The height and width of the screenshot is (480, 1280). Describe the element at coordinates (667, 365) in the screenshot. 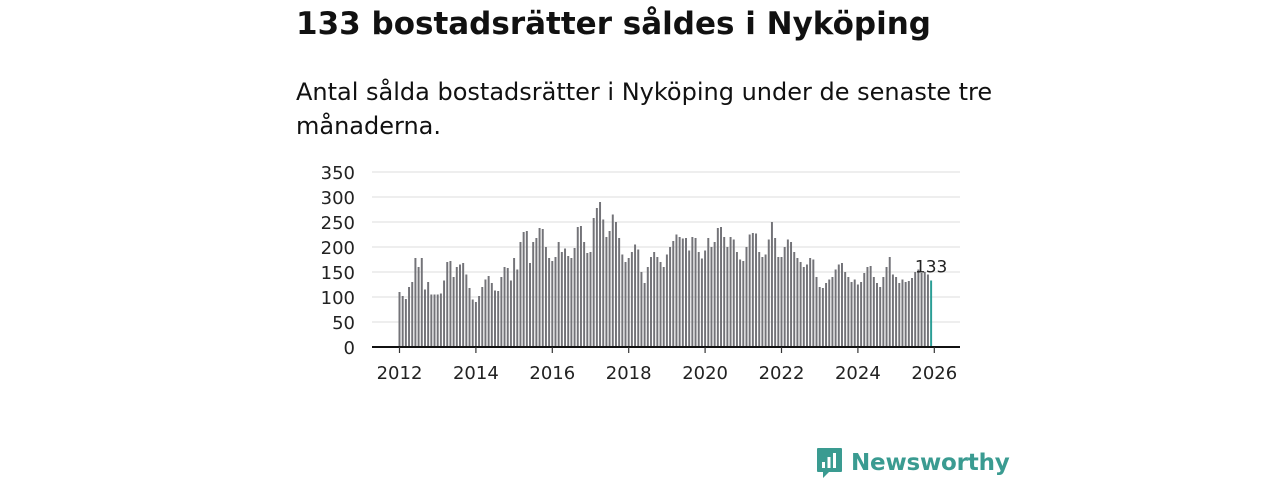

I see `x-axis-ticks: 2012 2014 2016 2018 2020 2022 2024 2026` at that location.